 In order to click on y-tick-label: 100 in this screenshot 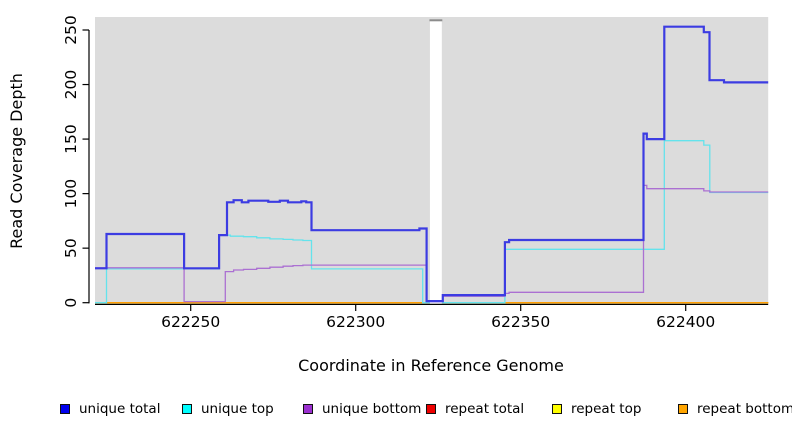, I will do `click(71, 194)`.